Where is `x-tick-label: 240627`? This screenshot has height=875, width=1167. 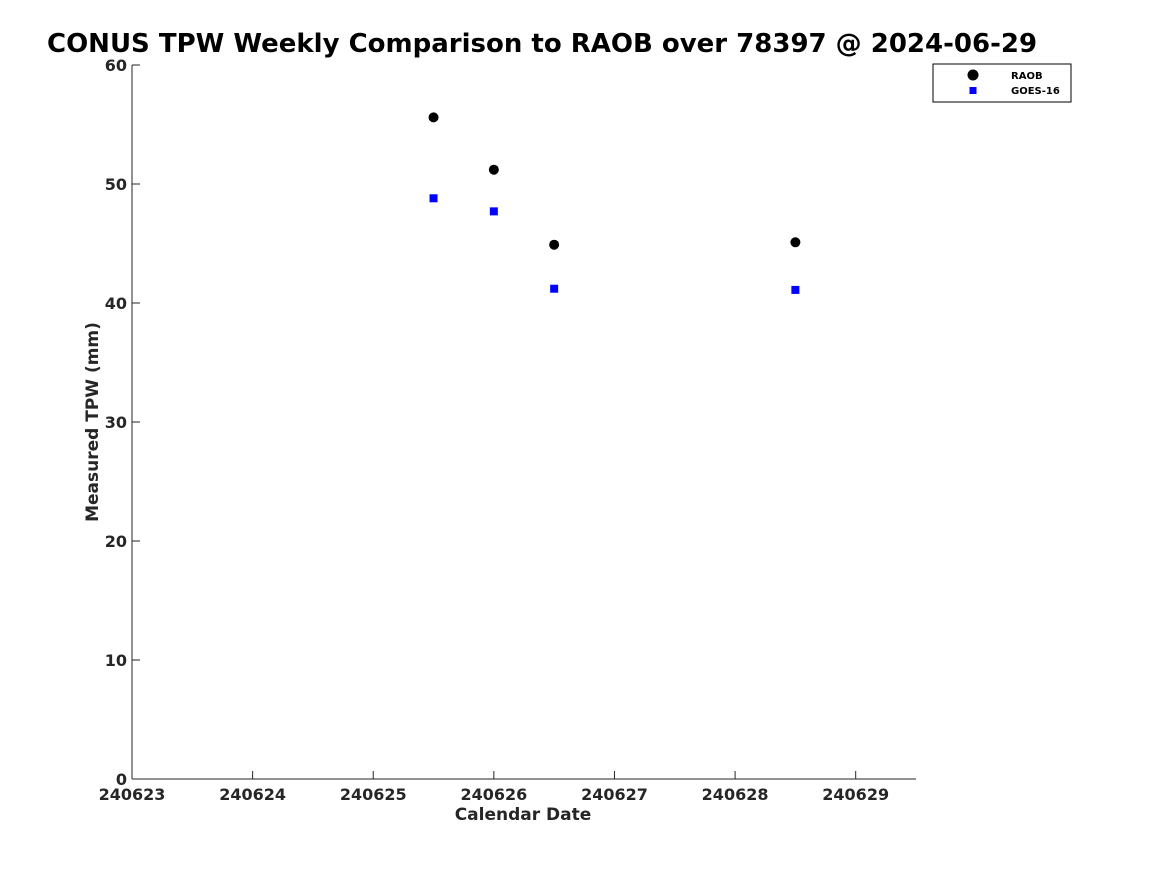 x-tick-label: 240627 is located at coordinates (614, 794).